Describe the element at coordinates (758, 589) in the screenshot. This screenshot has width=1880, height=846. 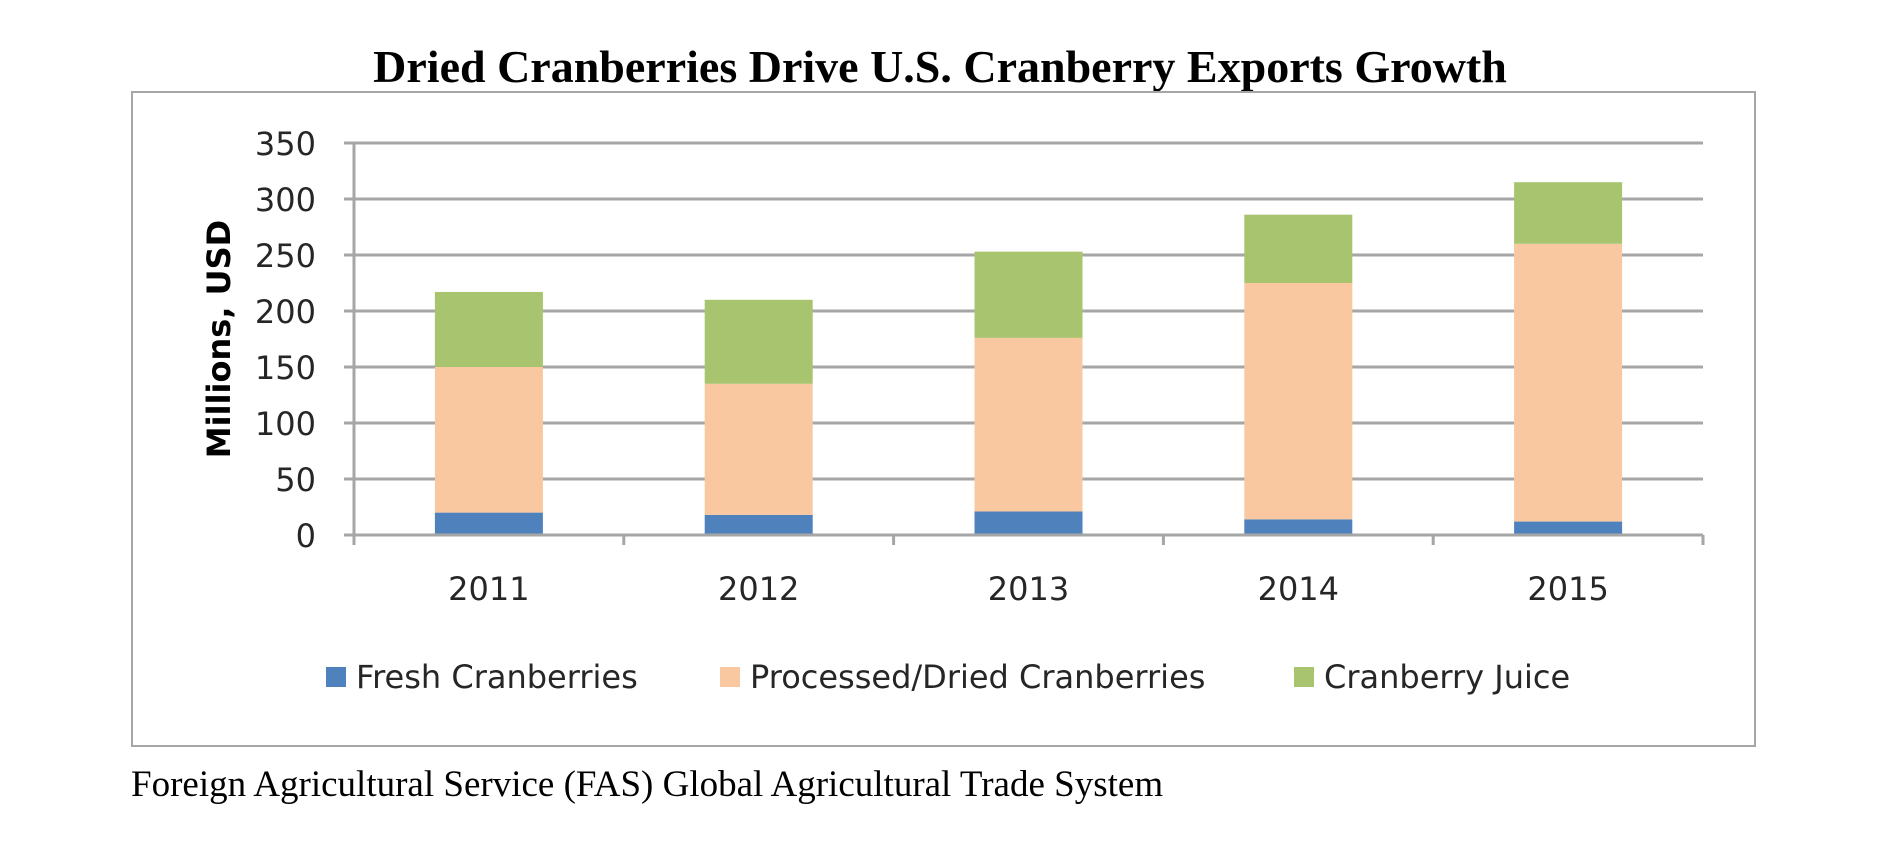
I see `x-tick-label: 2012` at that location.